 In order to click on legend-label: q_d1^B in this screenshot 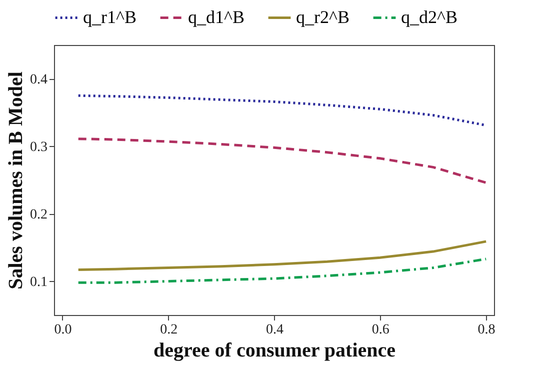, I will do `click(216, 16)`.